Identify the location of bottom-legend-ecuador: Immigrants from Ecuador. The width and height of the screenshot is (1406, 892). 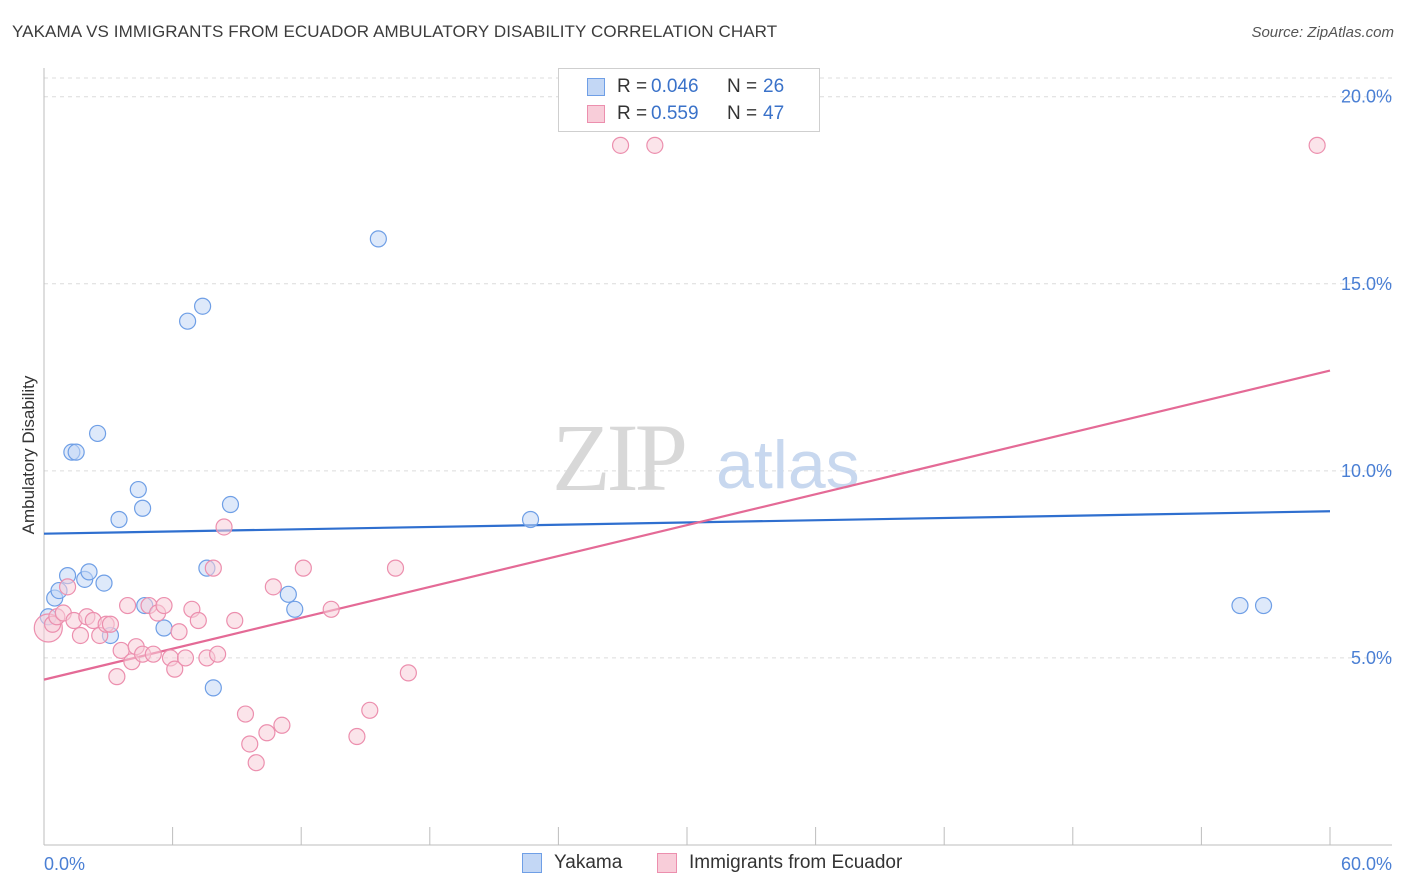
(779, 863).